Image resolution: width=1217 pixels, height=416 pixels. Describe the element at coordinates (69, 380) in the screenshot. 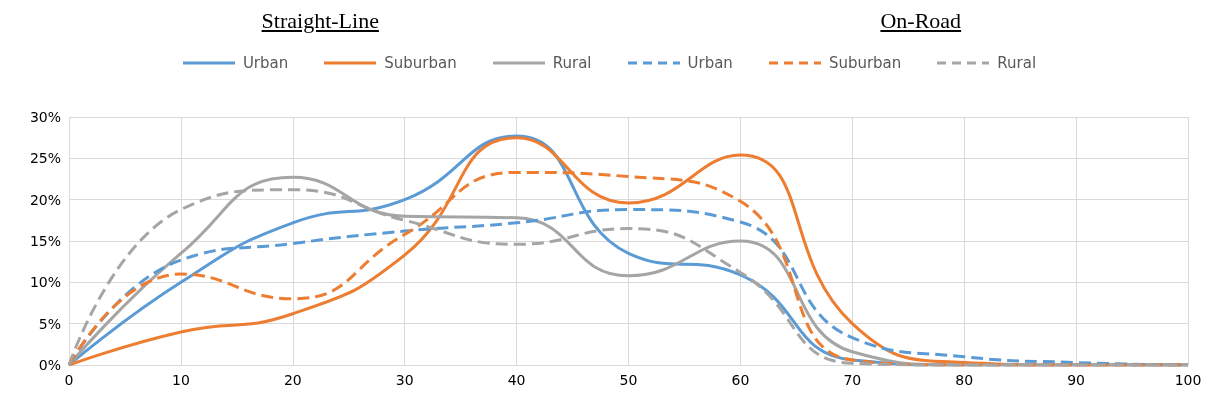

I see `x-tick-label: 0` at that location.